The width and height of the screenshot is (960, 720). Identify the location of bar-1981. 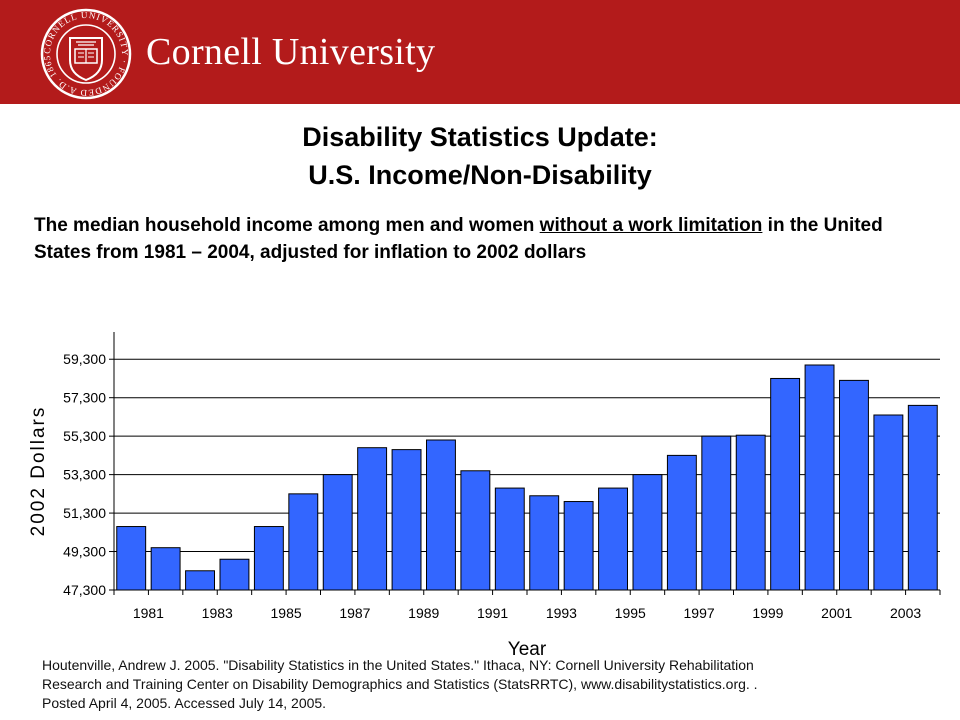
(131, 558).